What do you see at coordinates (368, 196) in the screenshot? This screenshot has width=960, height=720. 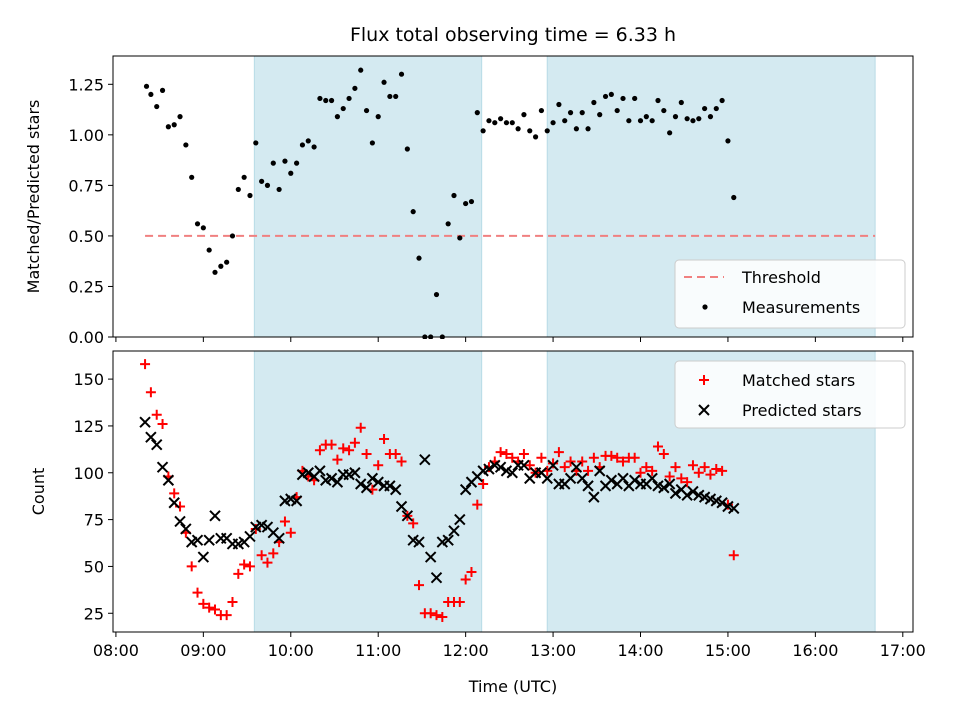 I see `observing-span` at bounding box center [368, 196].